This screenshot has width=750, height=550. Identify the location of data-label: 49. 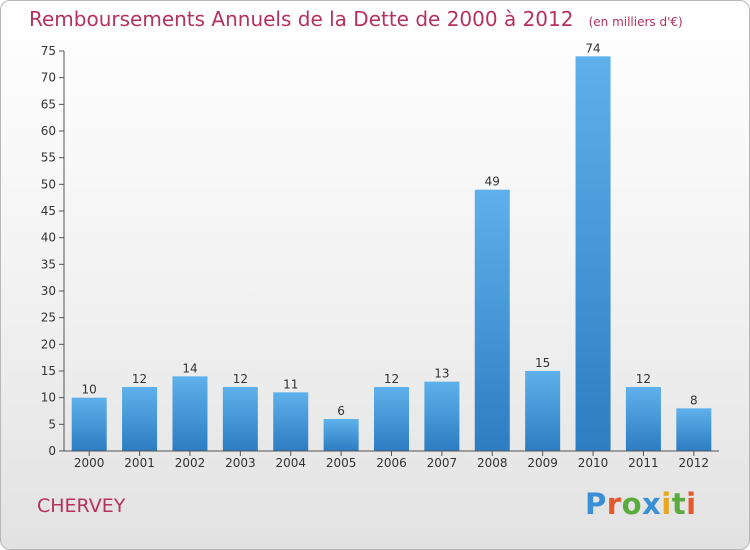
(492, 182).